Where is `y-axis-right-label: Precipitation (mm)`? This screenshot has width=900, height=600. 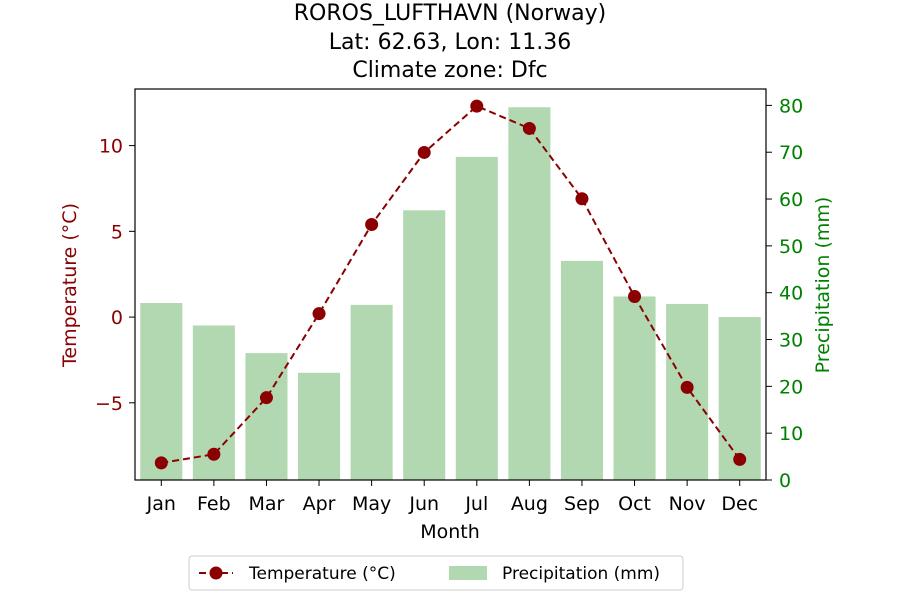
y-axis-right-label: Precipitation (mm) is located at coordinates (823, 285).